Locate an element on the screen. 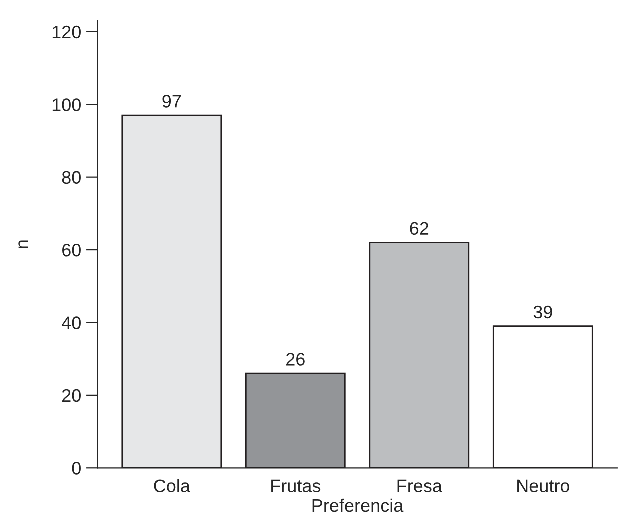  y-tick-label: 60 is located at coordinates (71, 250).